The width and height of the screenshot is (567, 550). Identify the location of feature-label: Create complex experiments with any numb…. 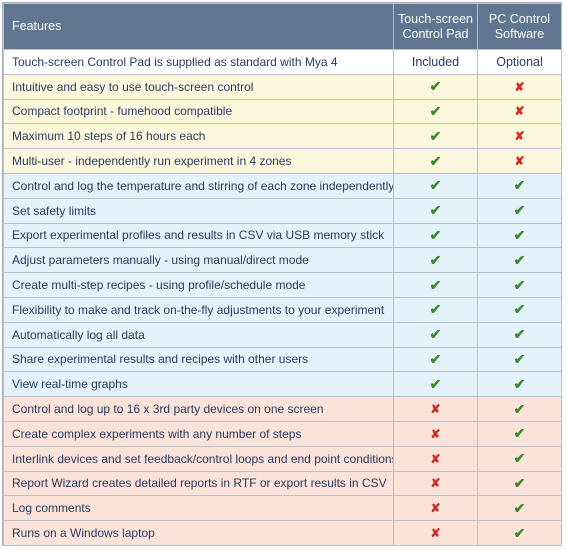
(198, 433).